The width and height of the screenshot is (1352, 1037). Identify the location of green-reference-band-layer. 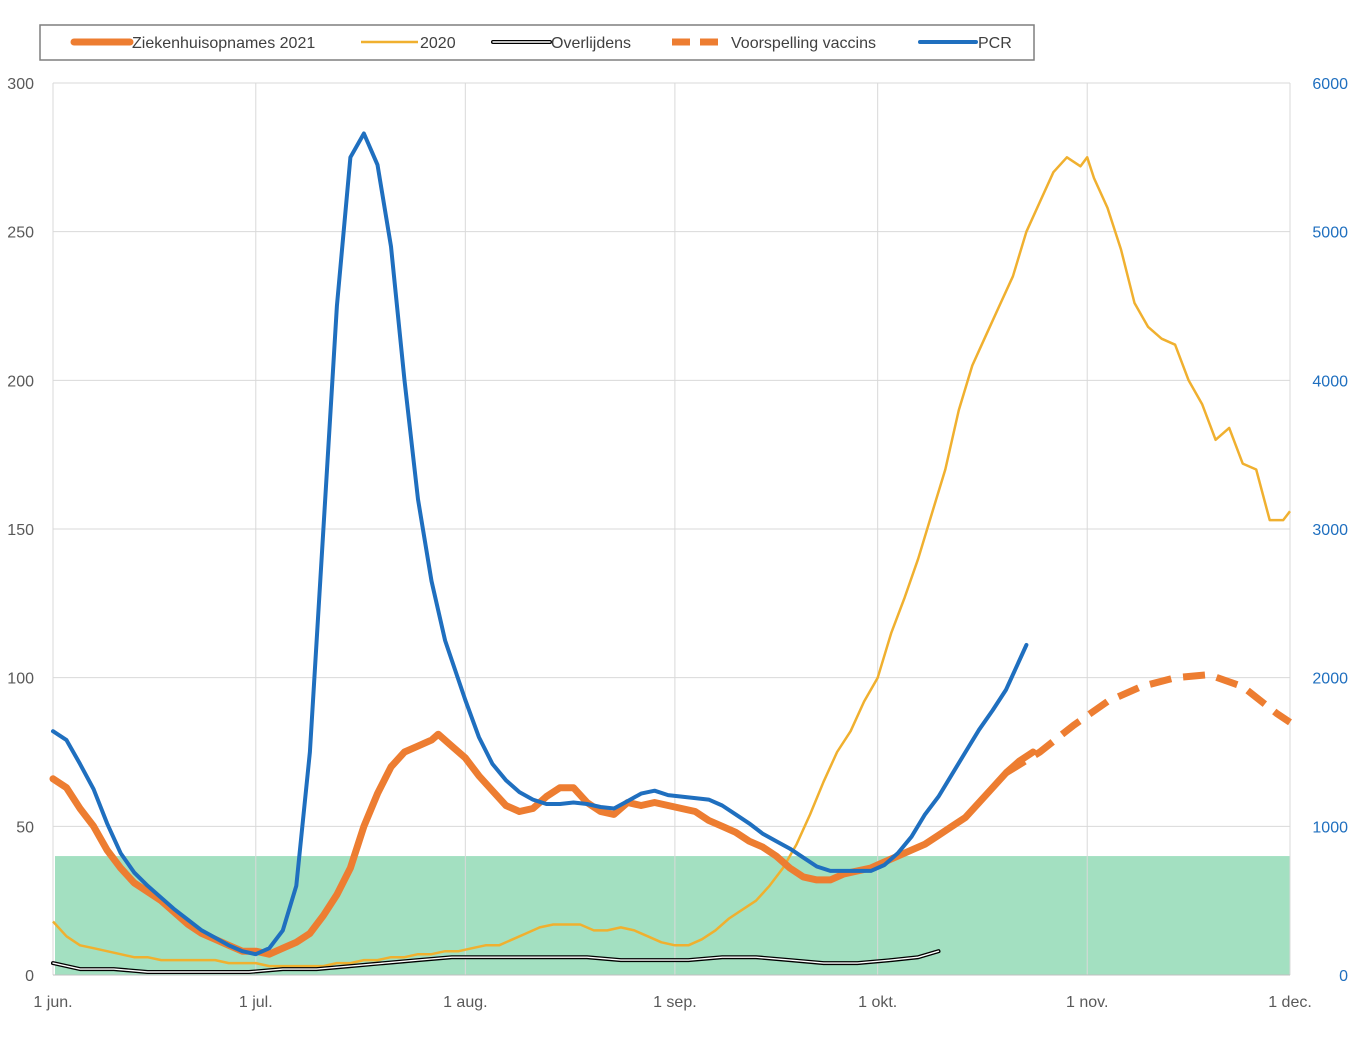
(672, 915).